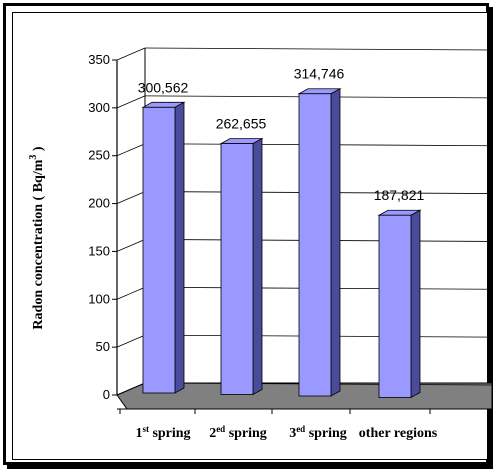  What do you see at coordinates (238, 432) in the screenshot?
I see `category-label-1: 2ed spring` at bounding box center [238, 432].